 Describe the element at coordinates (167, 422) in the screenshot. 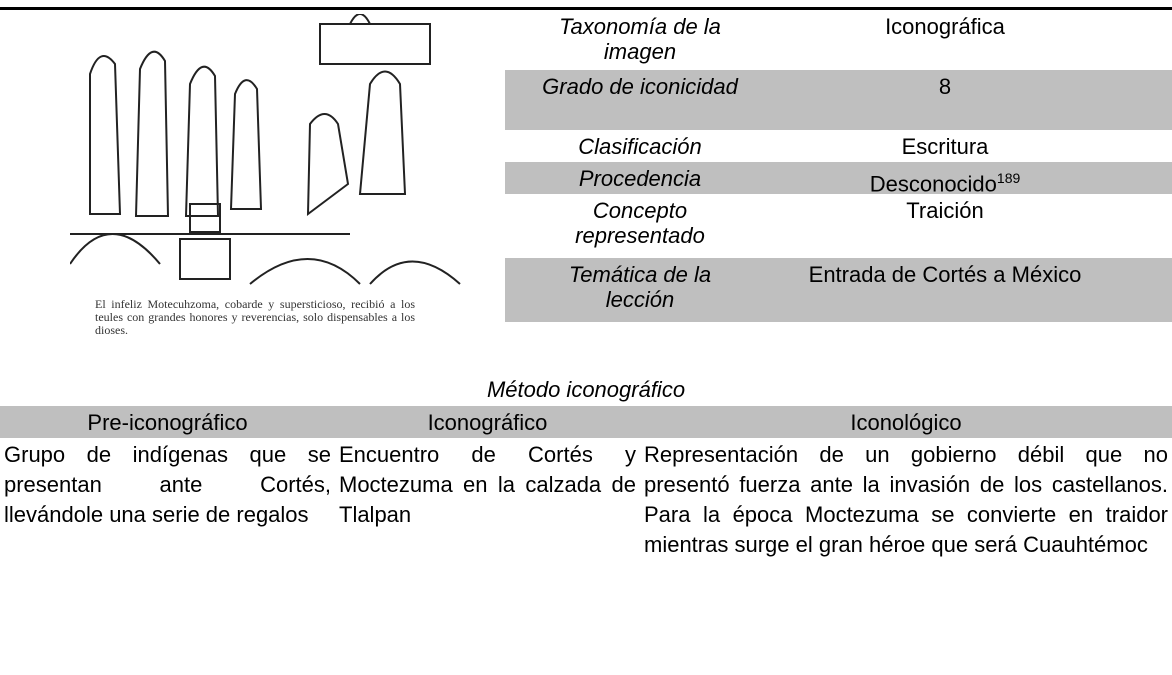

I see `column-header: Pre-iconográfico` at that location.